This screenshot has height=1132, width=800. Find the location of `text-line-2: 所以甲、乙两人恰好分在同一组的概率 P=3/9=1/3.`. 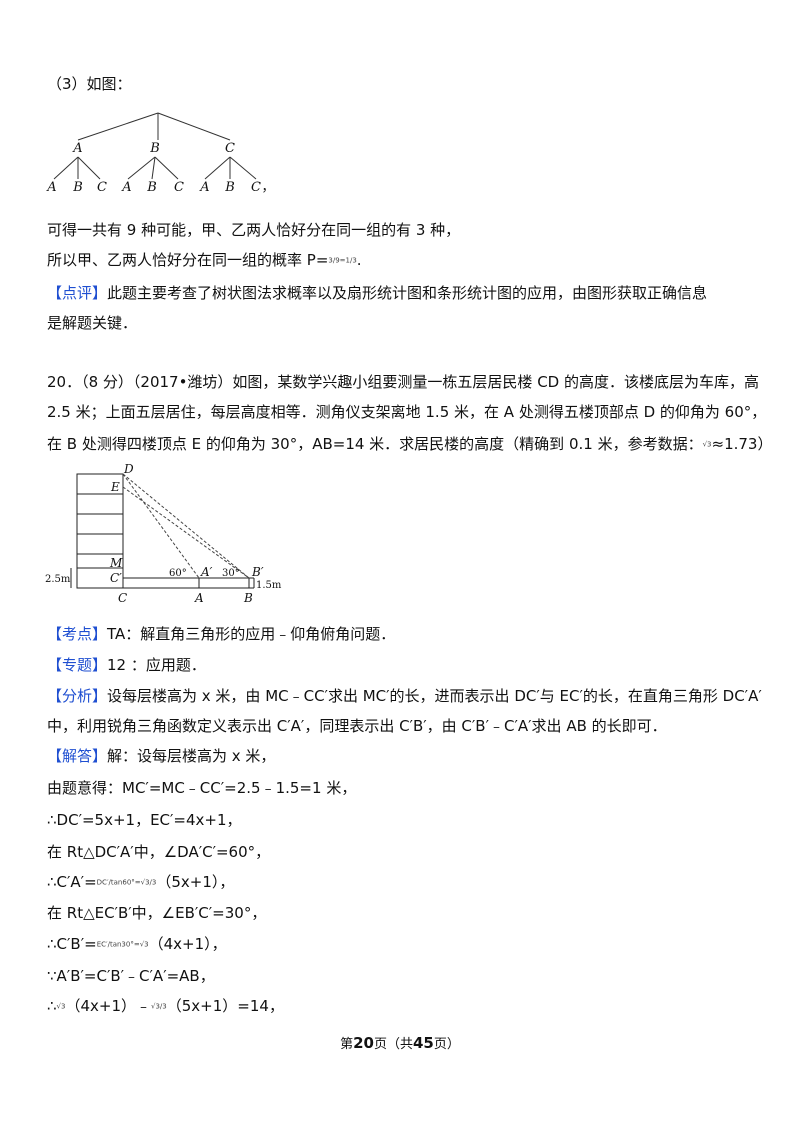

text-line-2: 所以甲、乙两人恰好分在同一组的概率 P=3/9=1/3. is located at coordinates (204, 260).